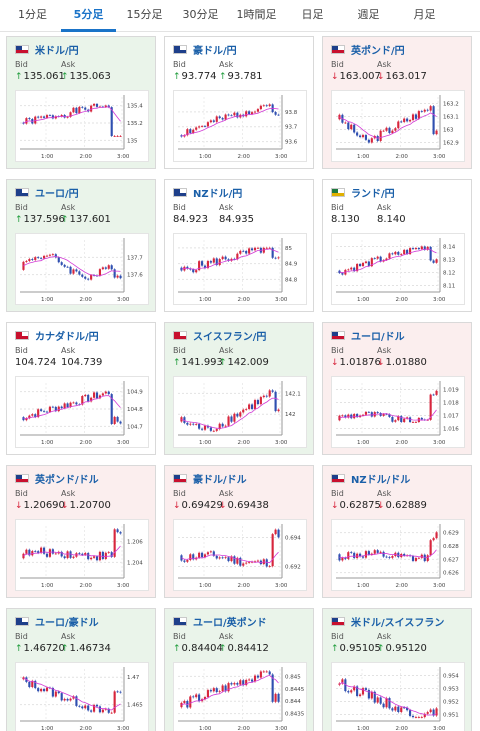 The height and width of the screenshot is (731, 480). What do you see at coordinates (177, 77) in the screenshot?
I see `arrow-up-icon: ↑` at bounding box center [177, 77].